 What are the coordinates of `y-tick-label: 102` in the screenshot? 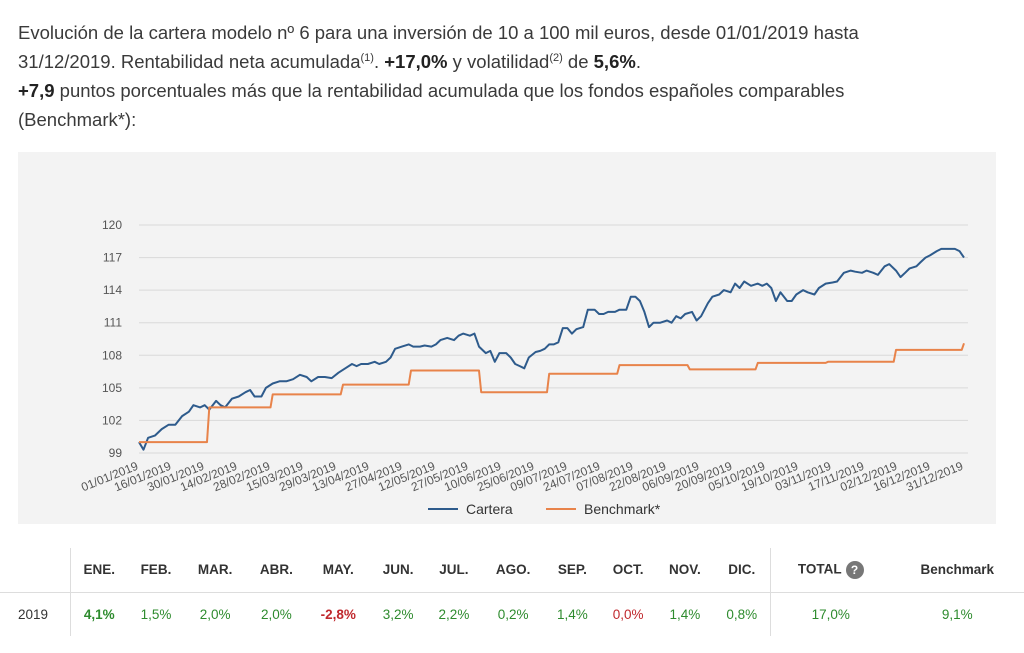 It's located at (112, 420).